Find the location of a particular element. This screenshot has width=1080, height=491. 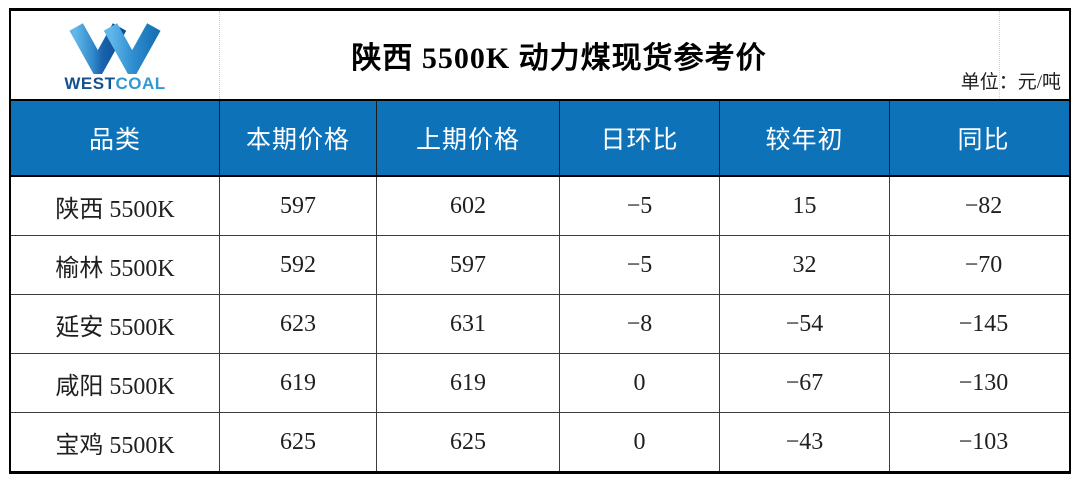

value-cell: −8 is located at coordinates (639, 324).